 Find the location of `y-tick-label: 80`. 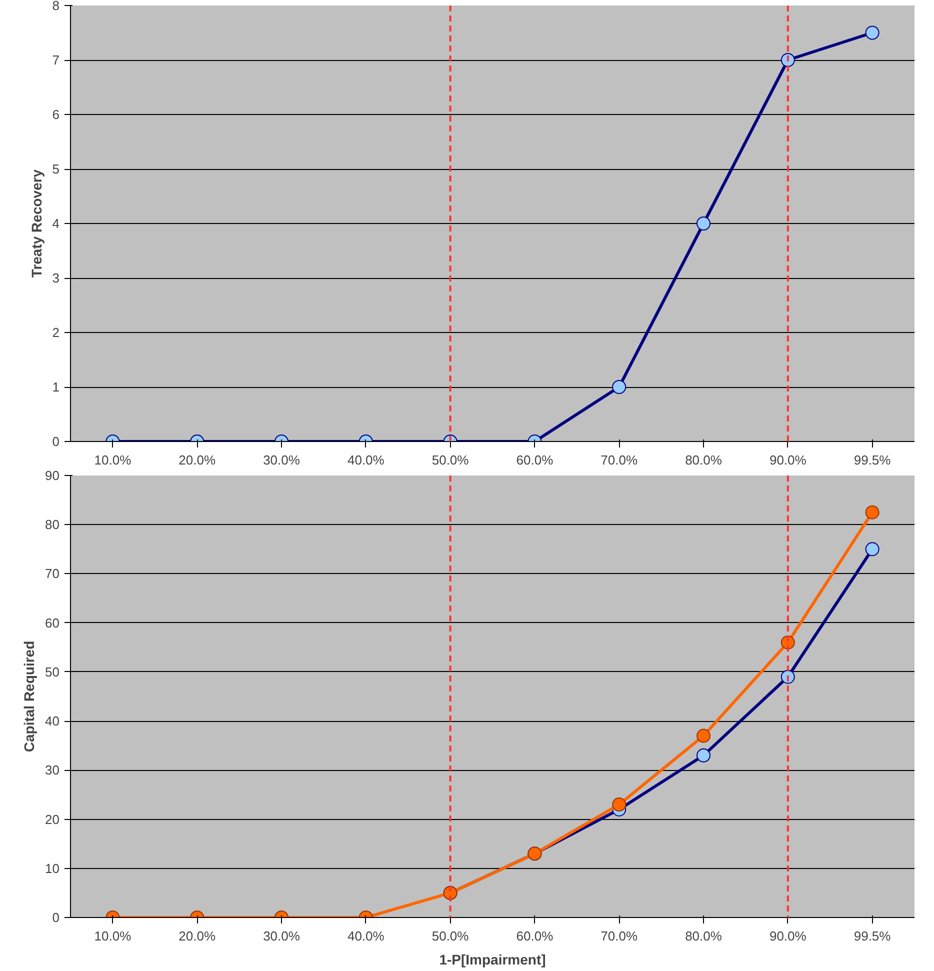

y-tick-label: 80 is located at coordinates (52, 524).